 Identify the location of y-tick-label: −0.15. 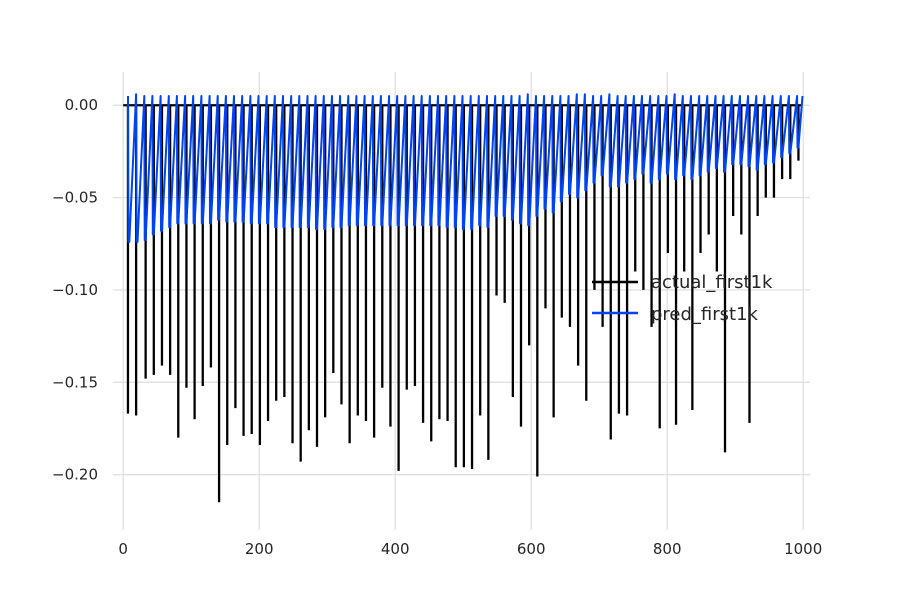
(75, 382).